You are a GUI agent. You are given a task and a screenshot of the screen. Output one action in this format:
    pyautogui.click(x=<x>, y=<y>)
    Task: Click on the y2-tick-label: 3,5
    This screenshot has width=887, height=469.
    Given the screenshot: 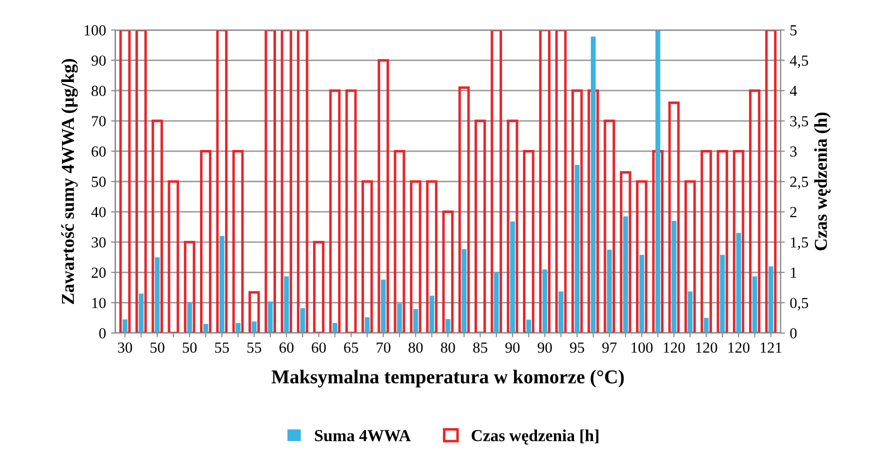 What is the action you would take?
    pyautogui.click(x=799, y=122)
    